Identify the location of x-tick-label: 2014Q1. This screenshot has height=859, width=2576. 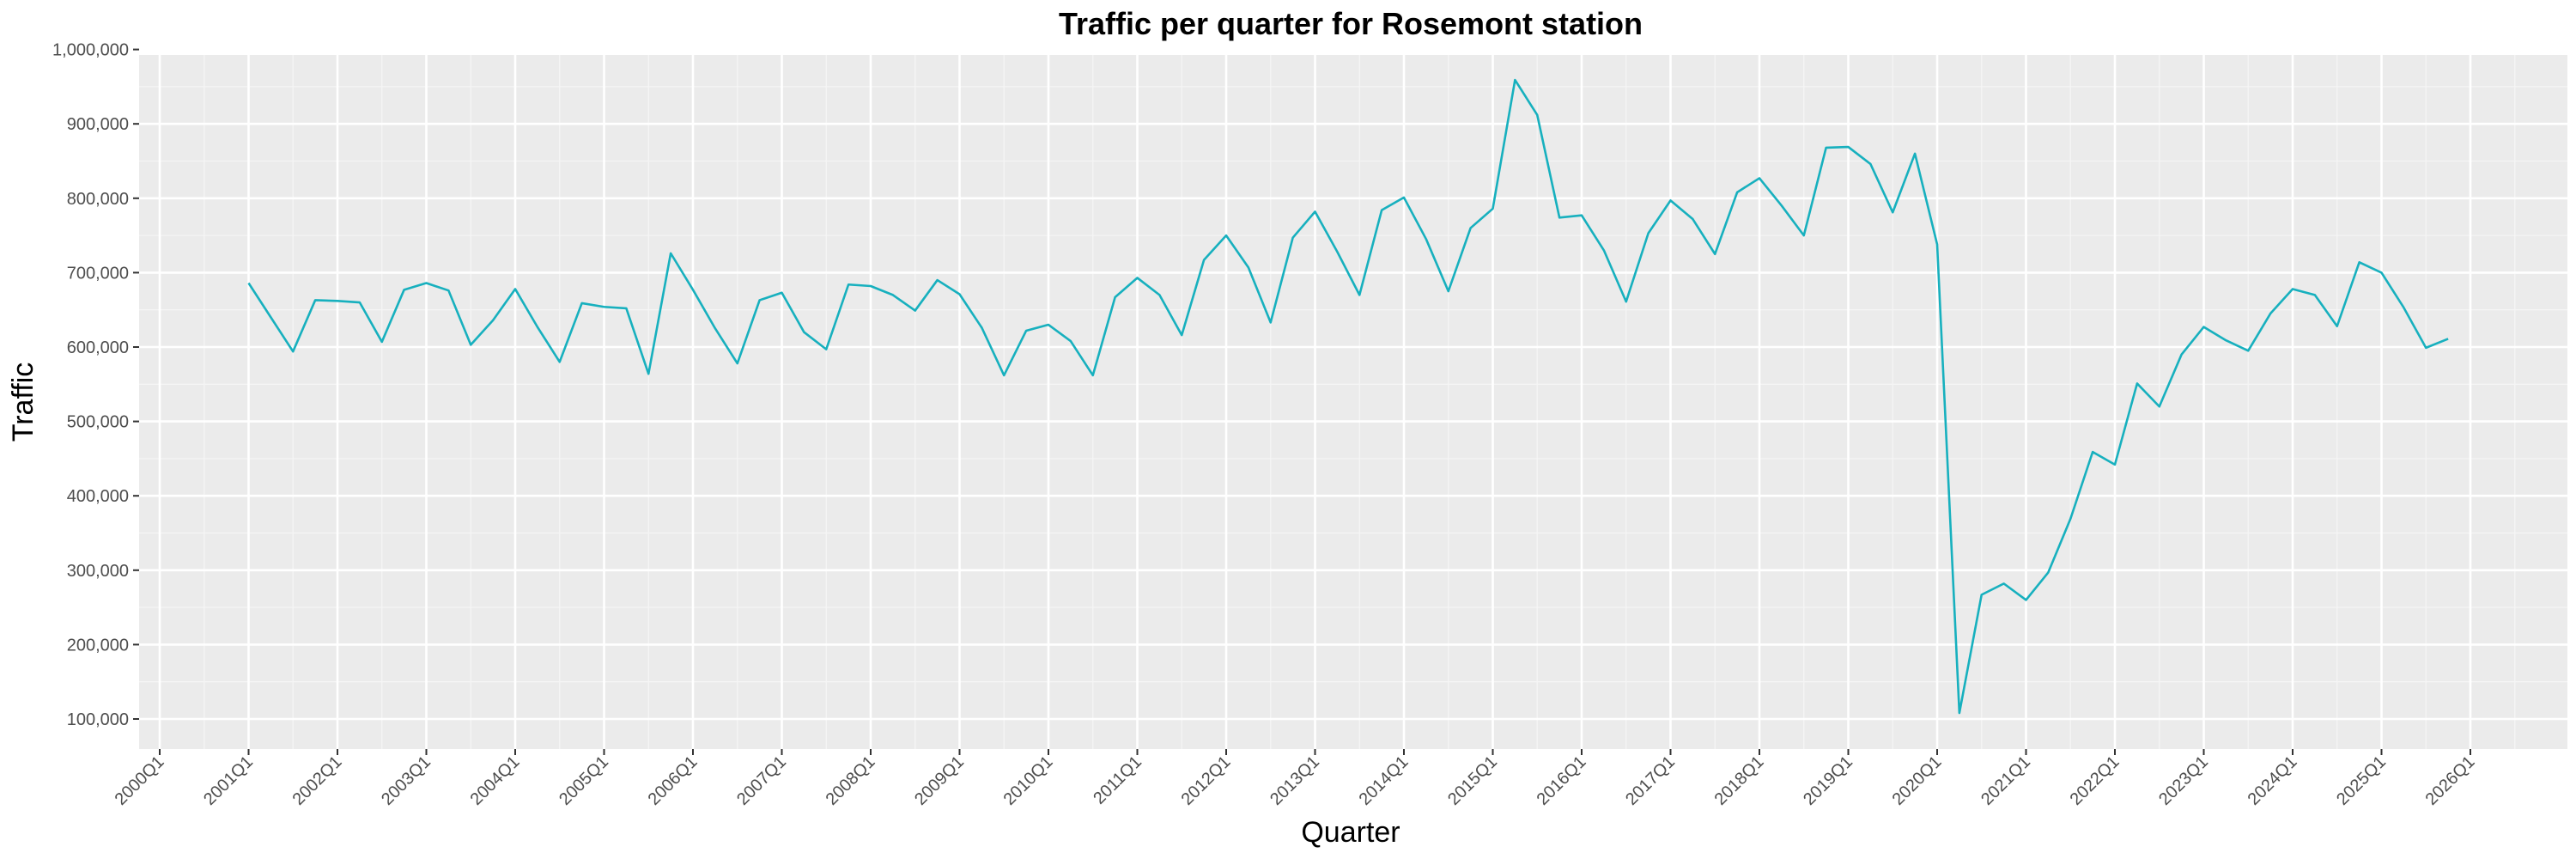
(1385, 781).